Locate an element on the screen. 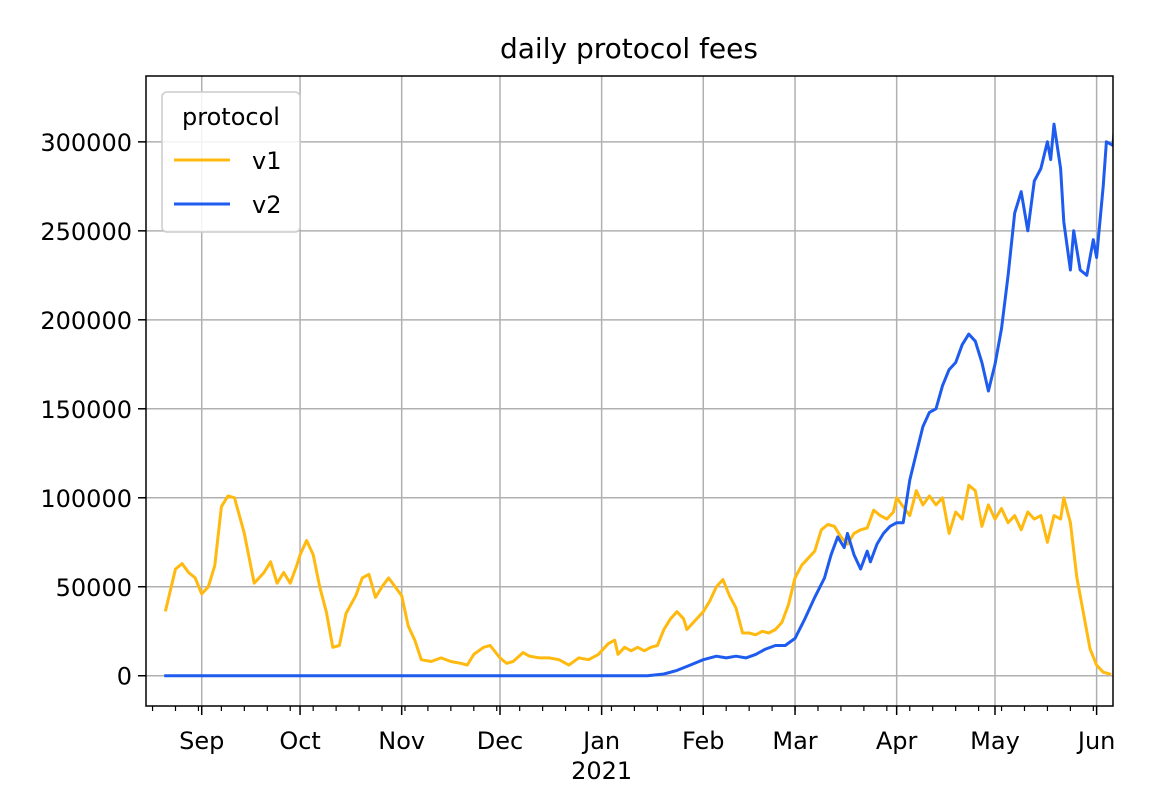 This screenshot has height=798, width=1152. legend-label-v1: v1 is located at coordinates (266, 161).